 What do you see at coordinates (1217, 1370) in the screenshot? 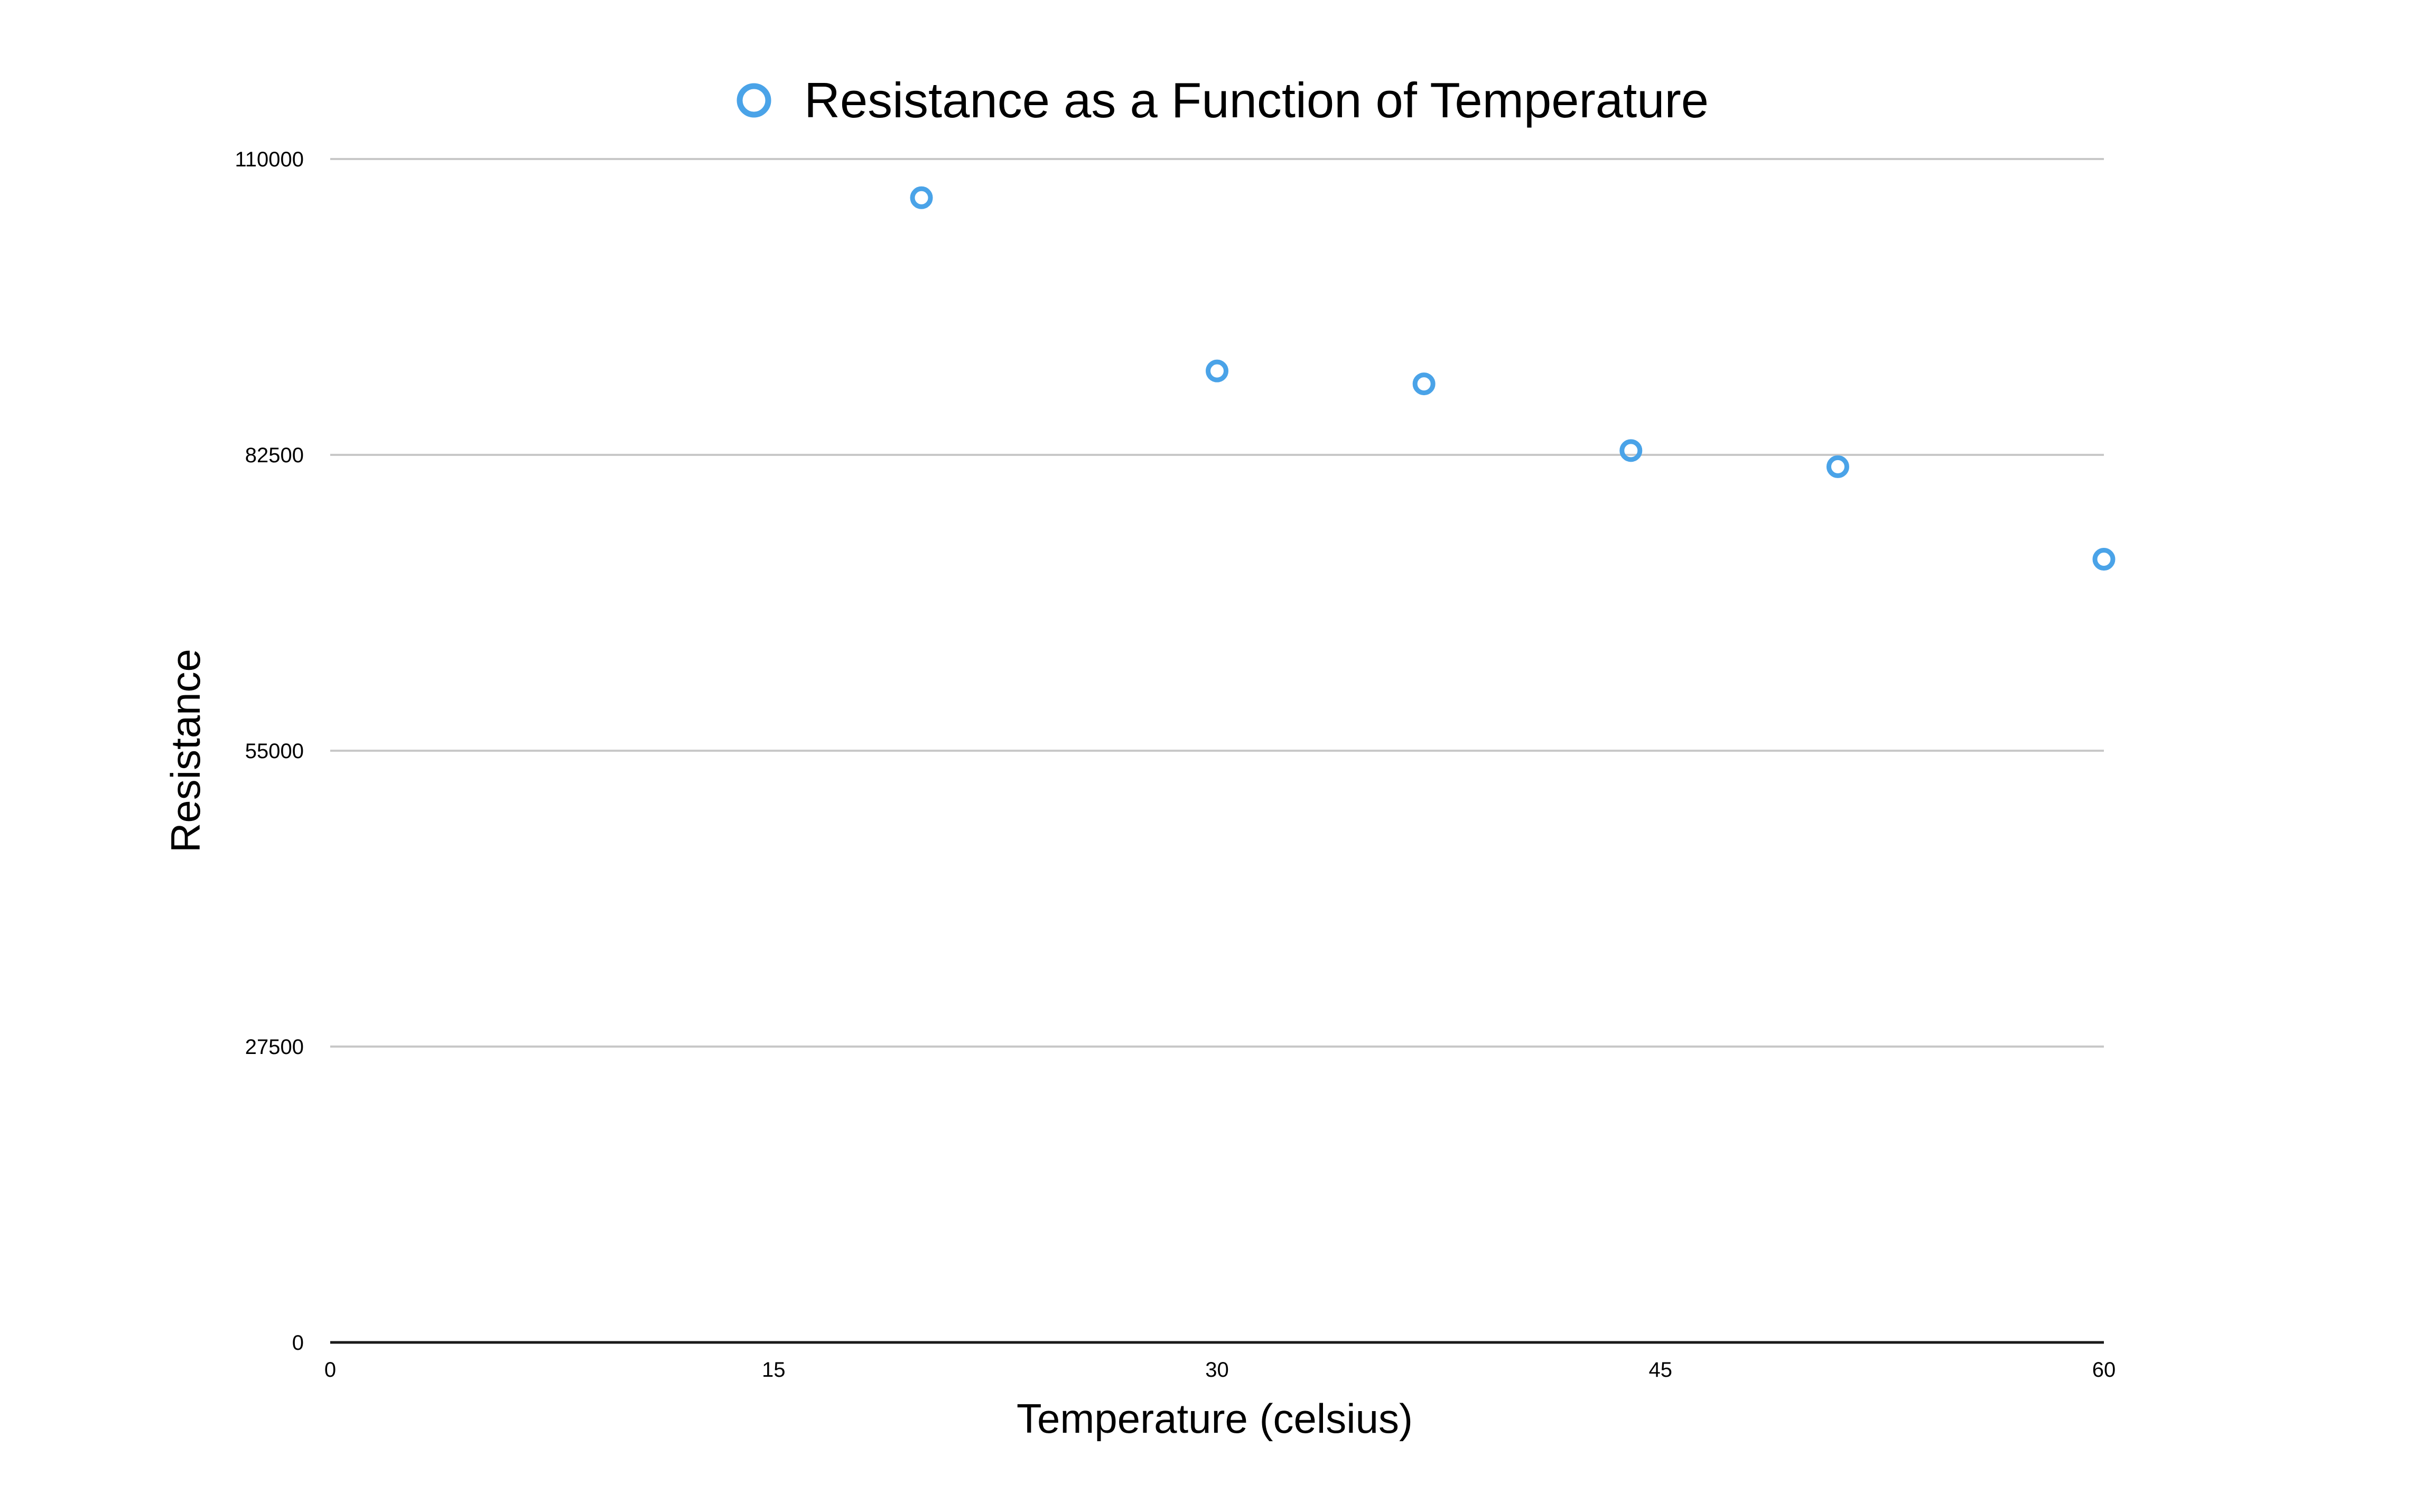
I see `x-tick-label: 30` at bounding box center [1217, 1370].